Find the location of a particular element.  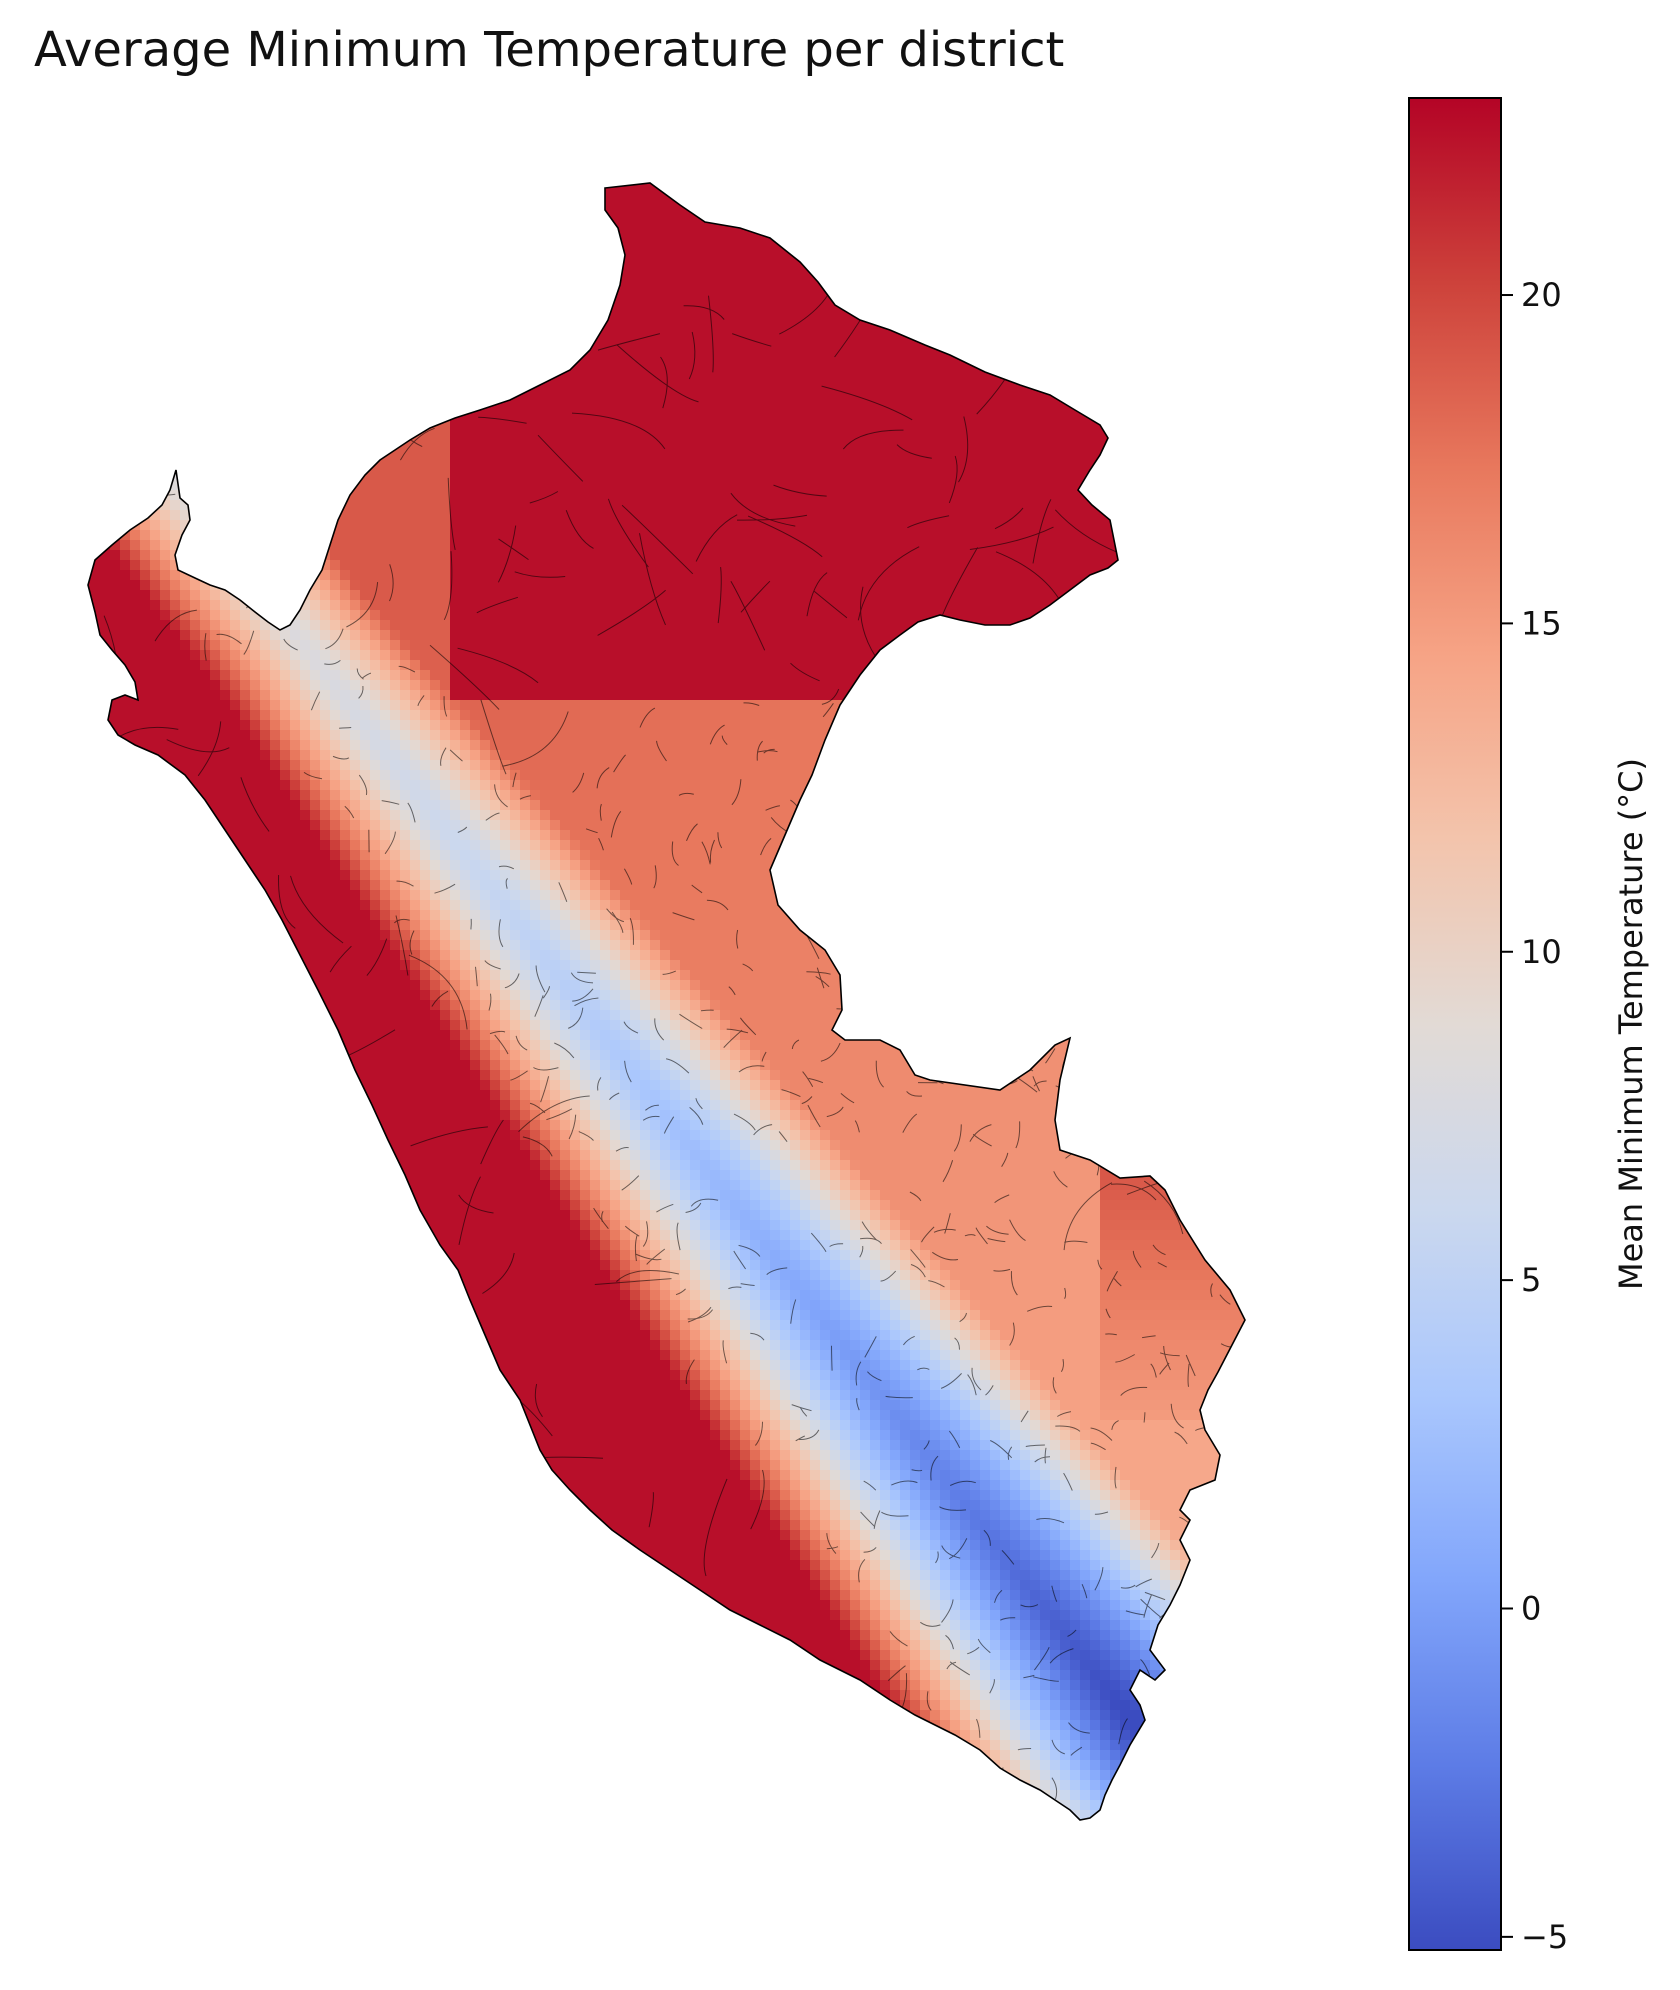

colorbar-tick-label: 5 is located at coordinates (1531, 1280).